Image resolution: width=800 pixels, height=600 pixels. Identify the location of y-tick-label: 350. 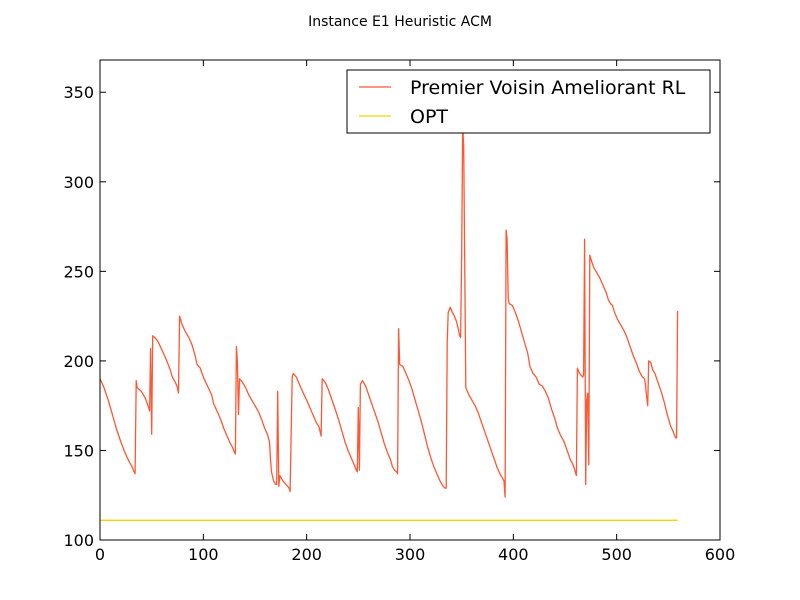
(78, 92).